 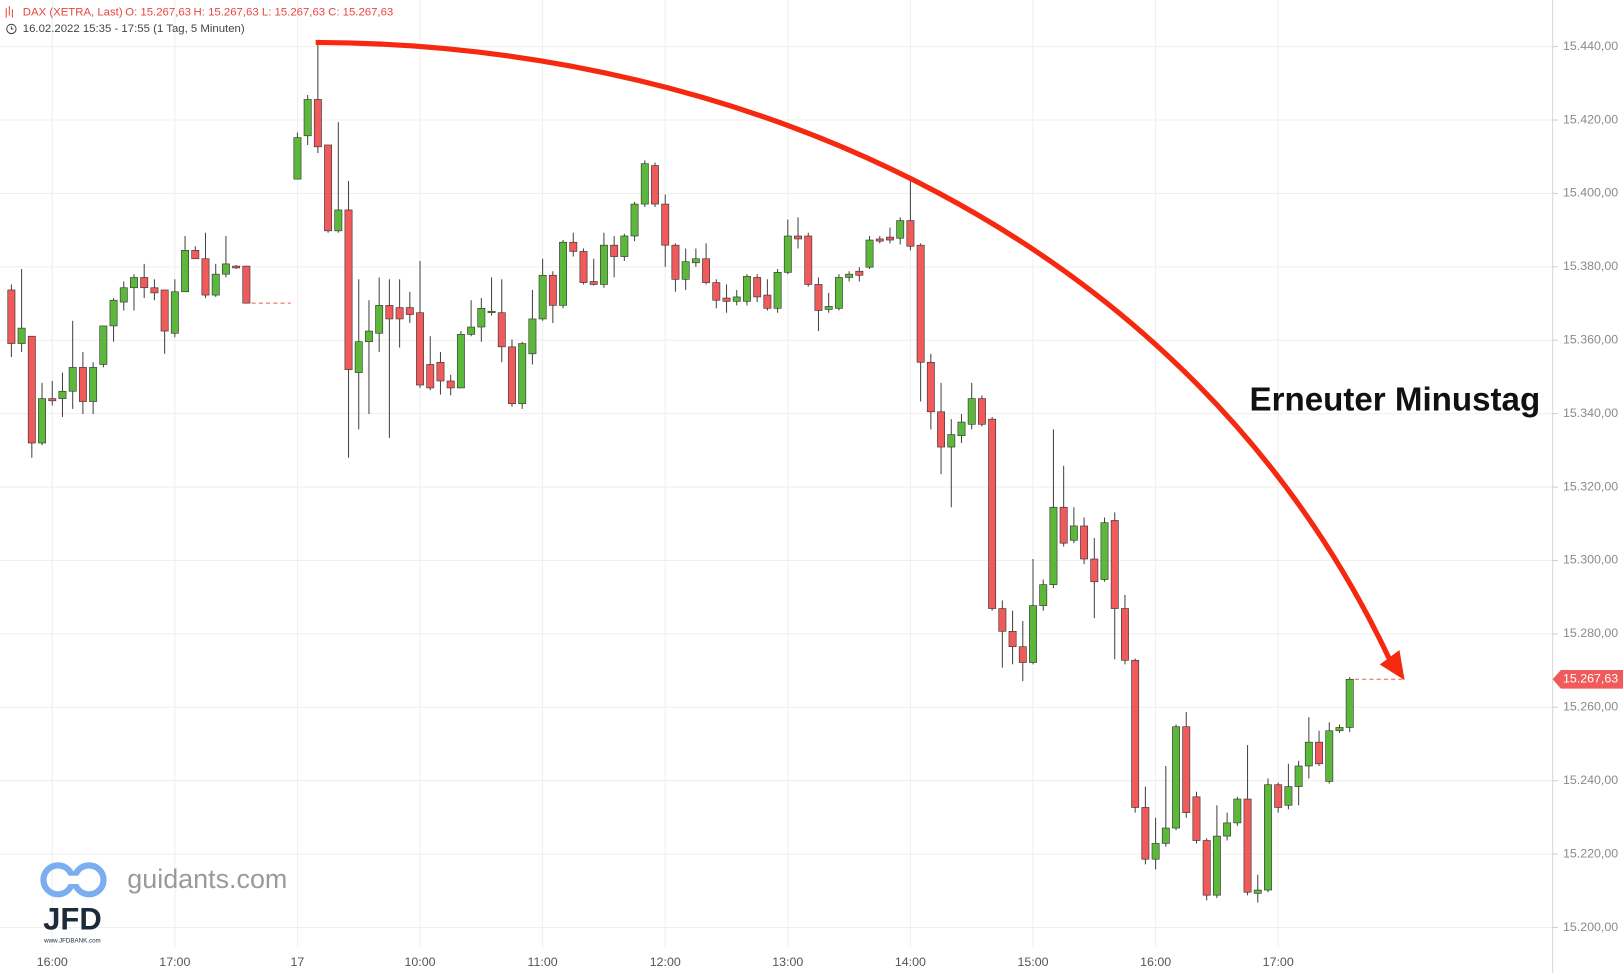 What do you see at coordinates (9, 12) in the screenshot?
I see `chart-icon` at bounding box center [9, 12].